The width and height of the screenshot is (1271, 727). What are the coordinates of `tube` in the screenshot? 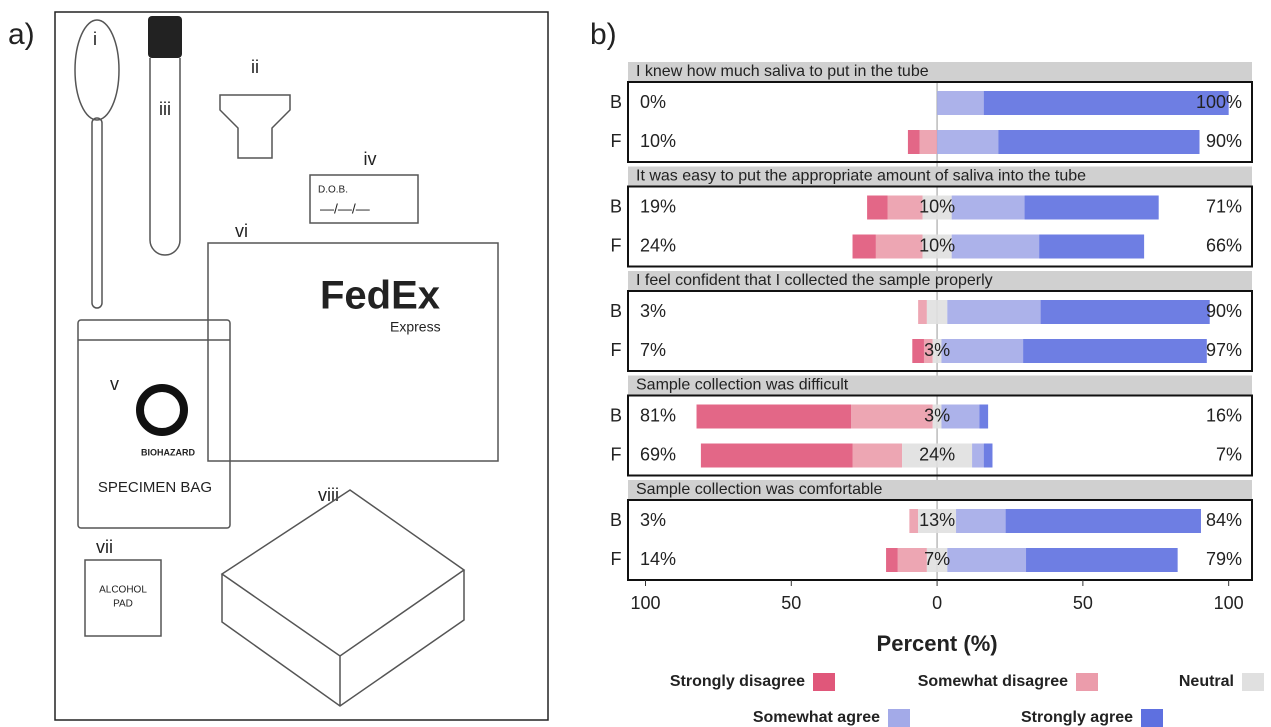 It's located at (165, 157).